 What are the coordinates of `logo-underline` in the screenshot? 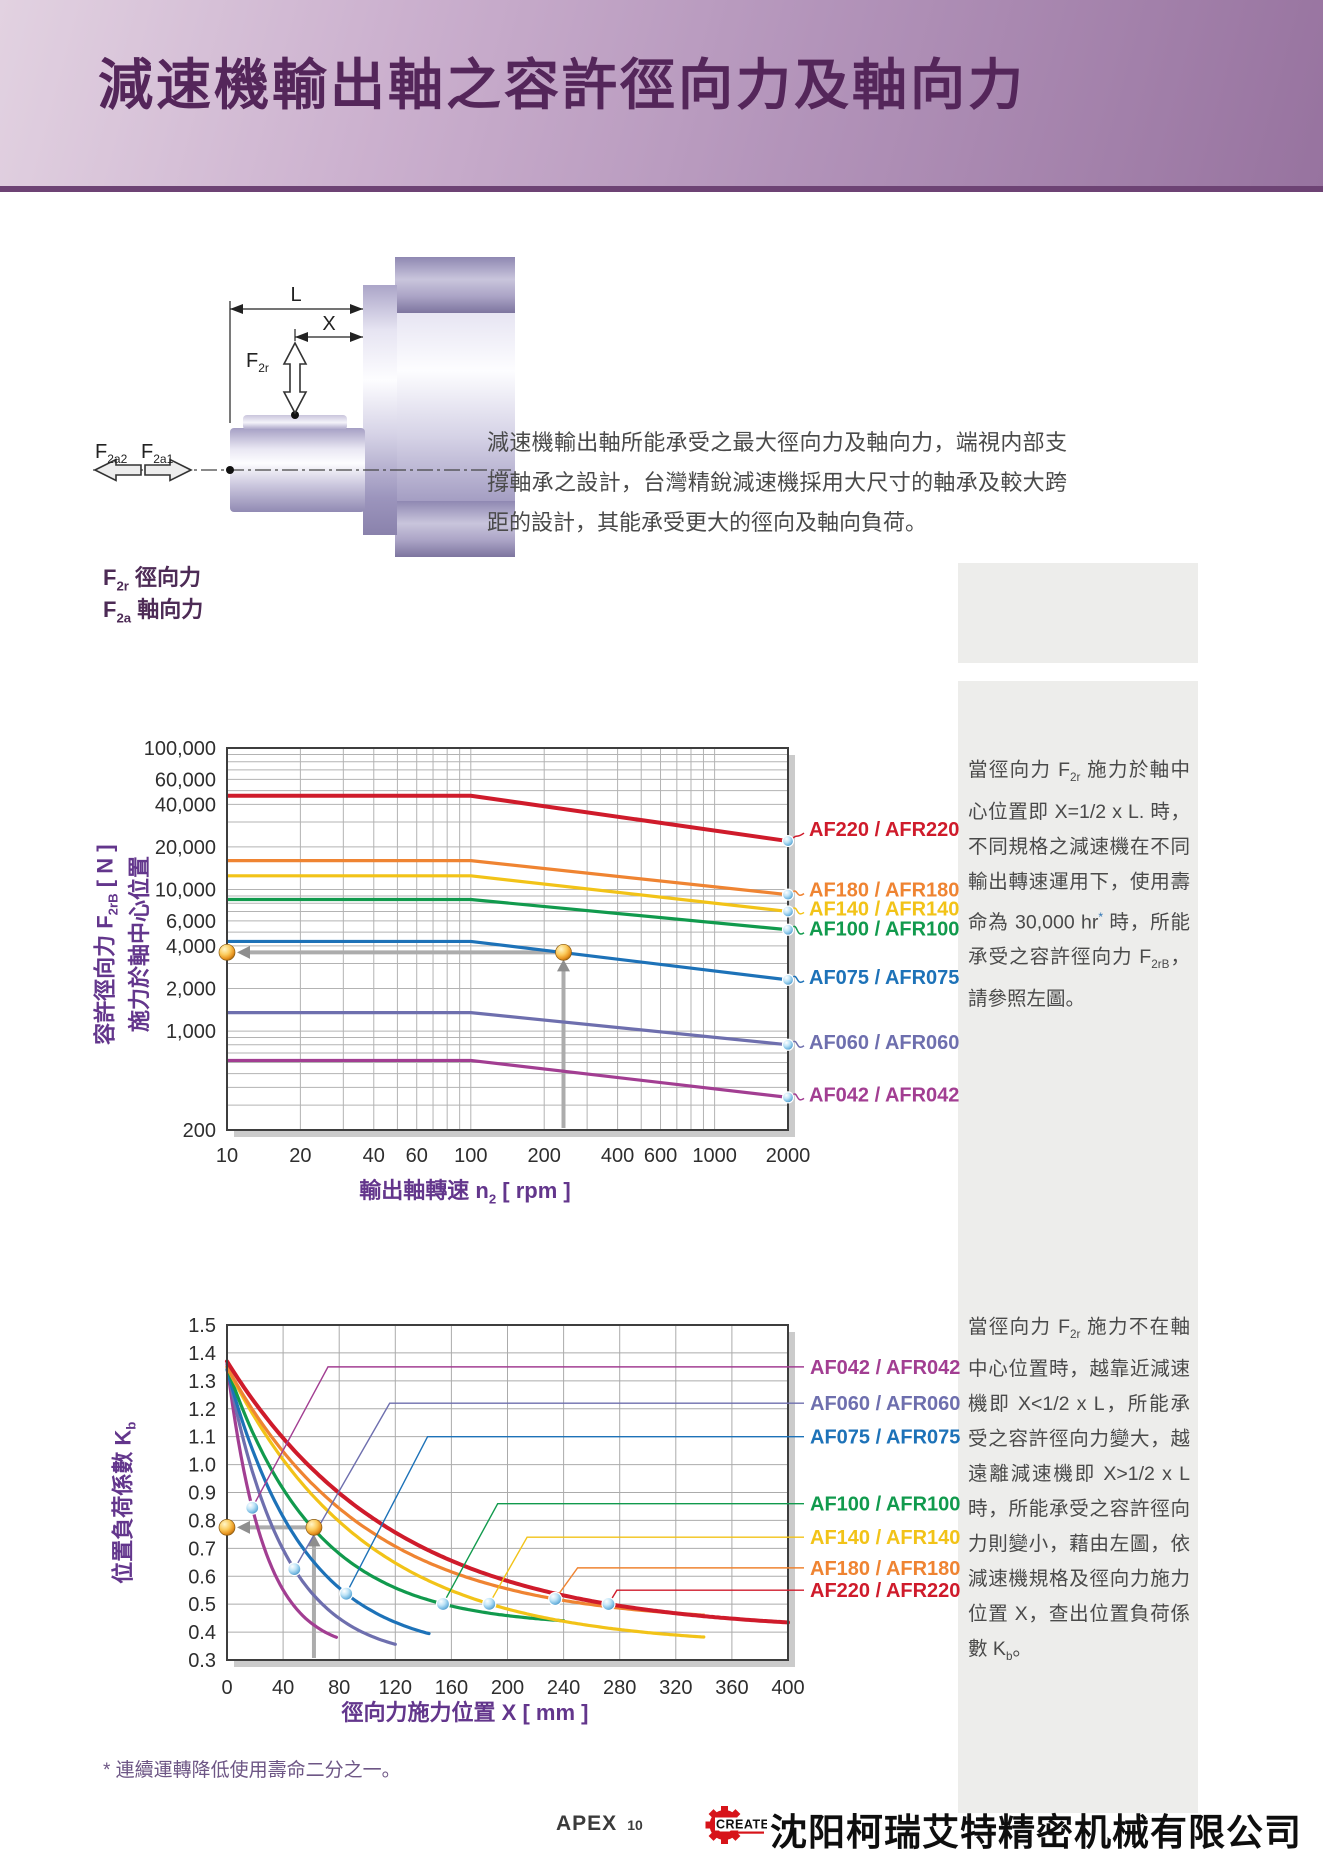 It's located at (740, 1832).